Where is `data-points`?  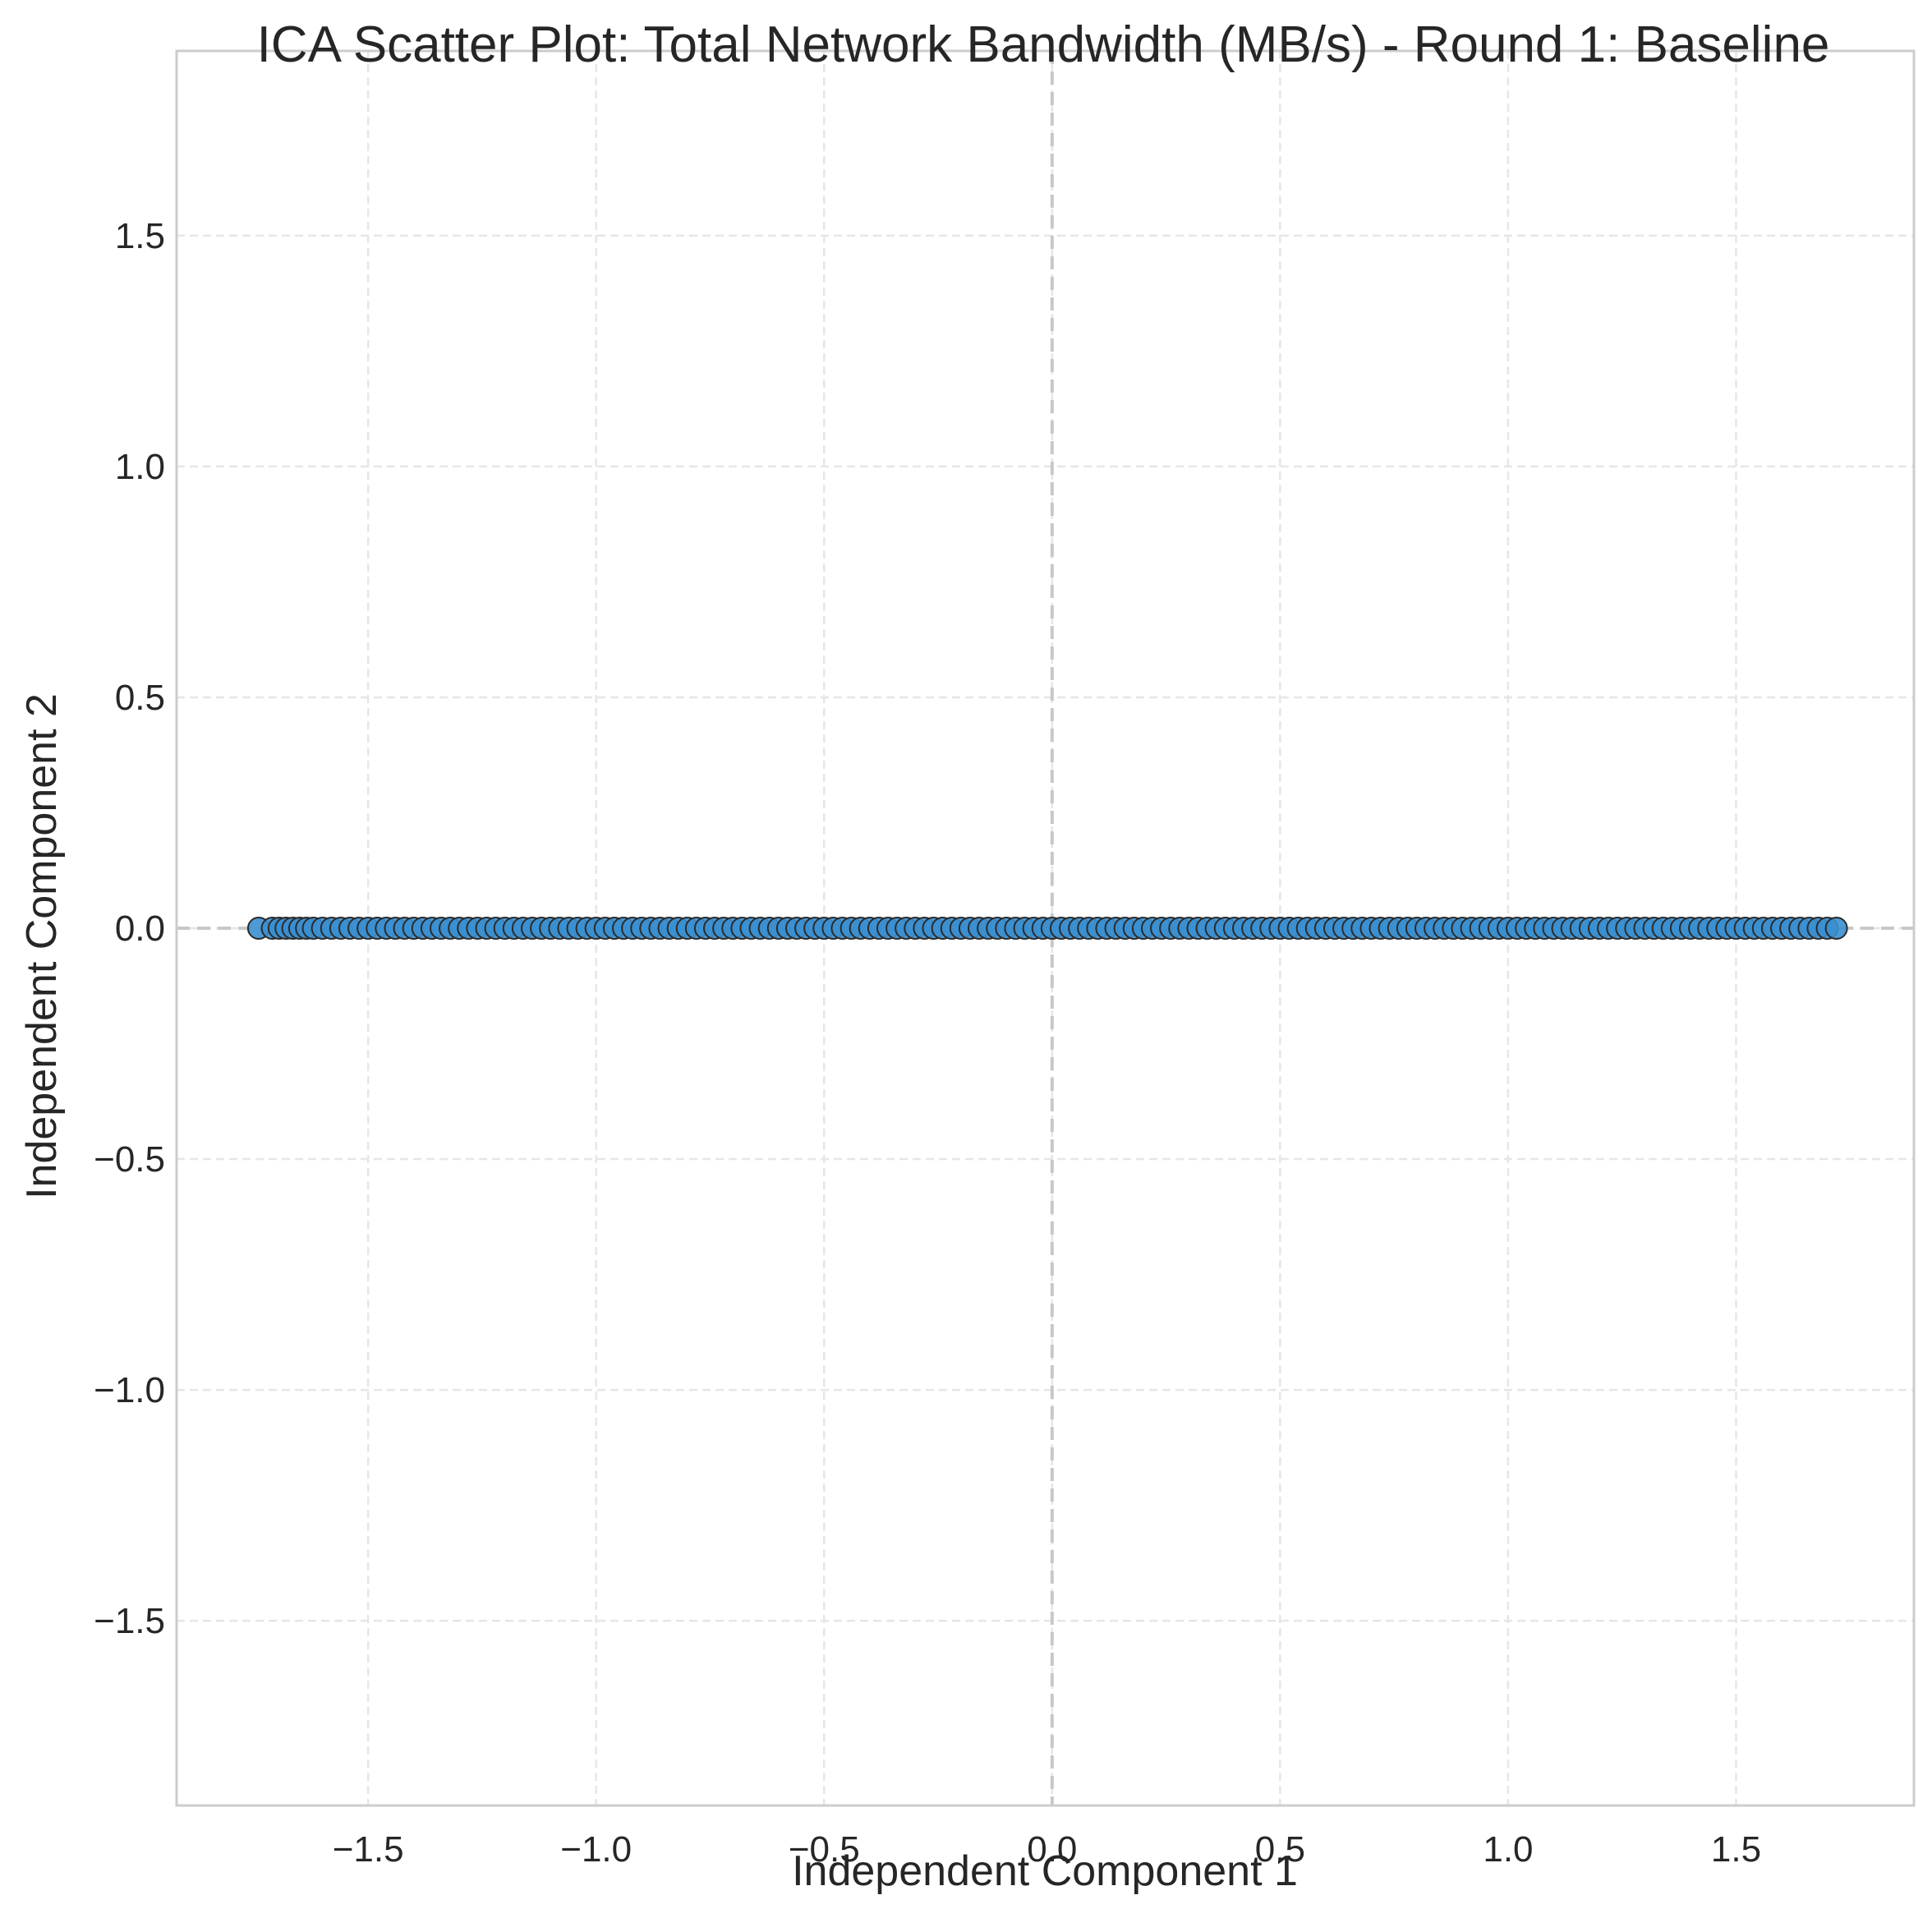 data-points is located at coordinates (1047, 928).